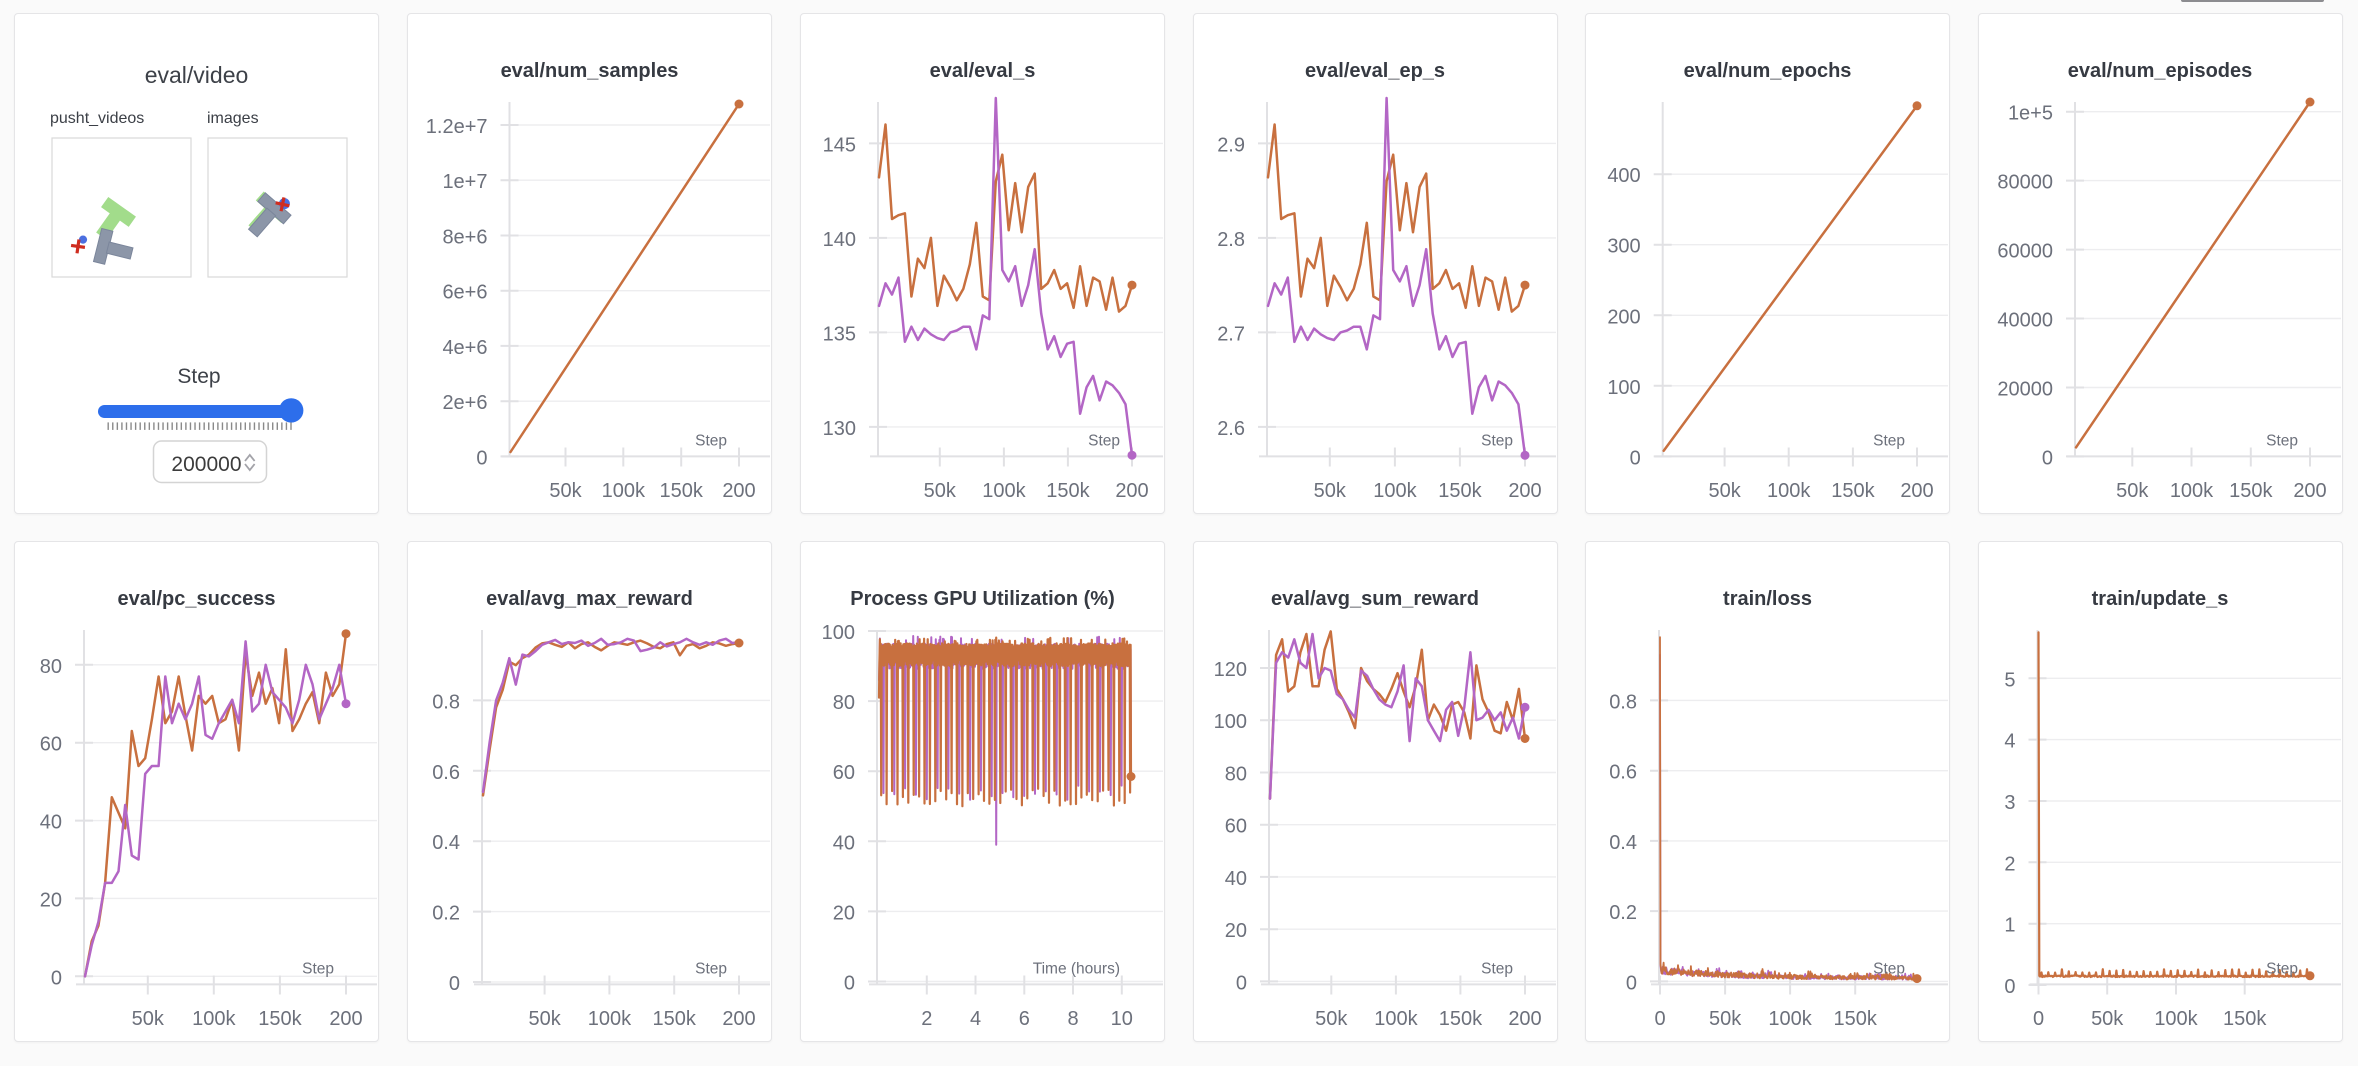 The height and width of the screenshot is (1066, 2358). Describe the element at coordinates (1024, 1019) in the screenshot. I see `svg-text: 6` at that location.